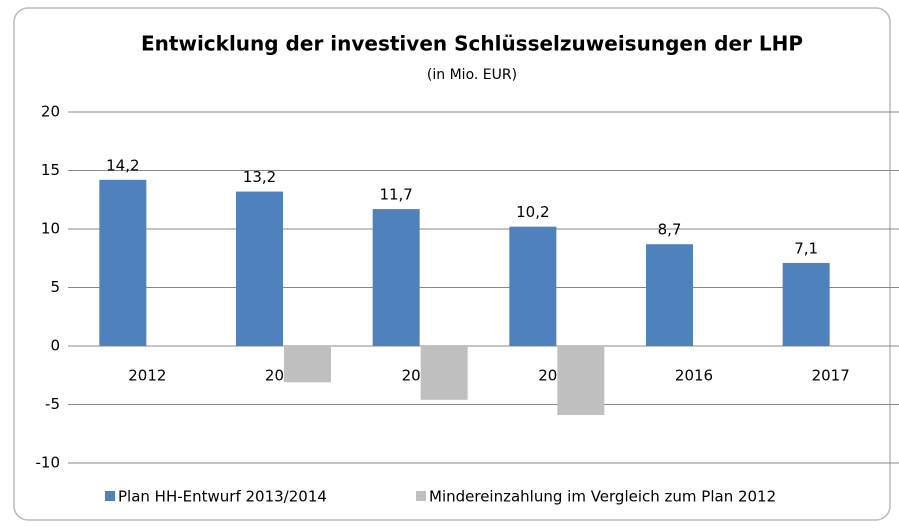 This screenshot has width=899, height=528. Describe the element at coordinates (259, 177) in the screenshot. I see `data-label: 13,2` at that location.